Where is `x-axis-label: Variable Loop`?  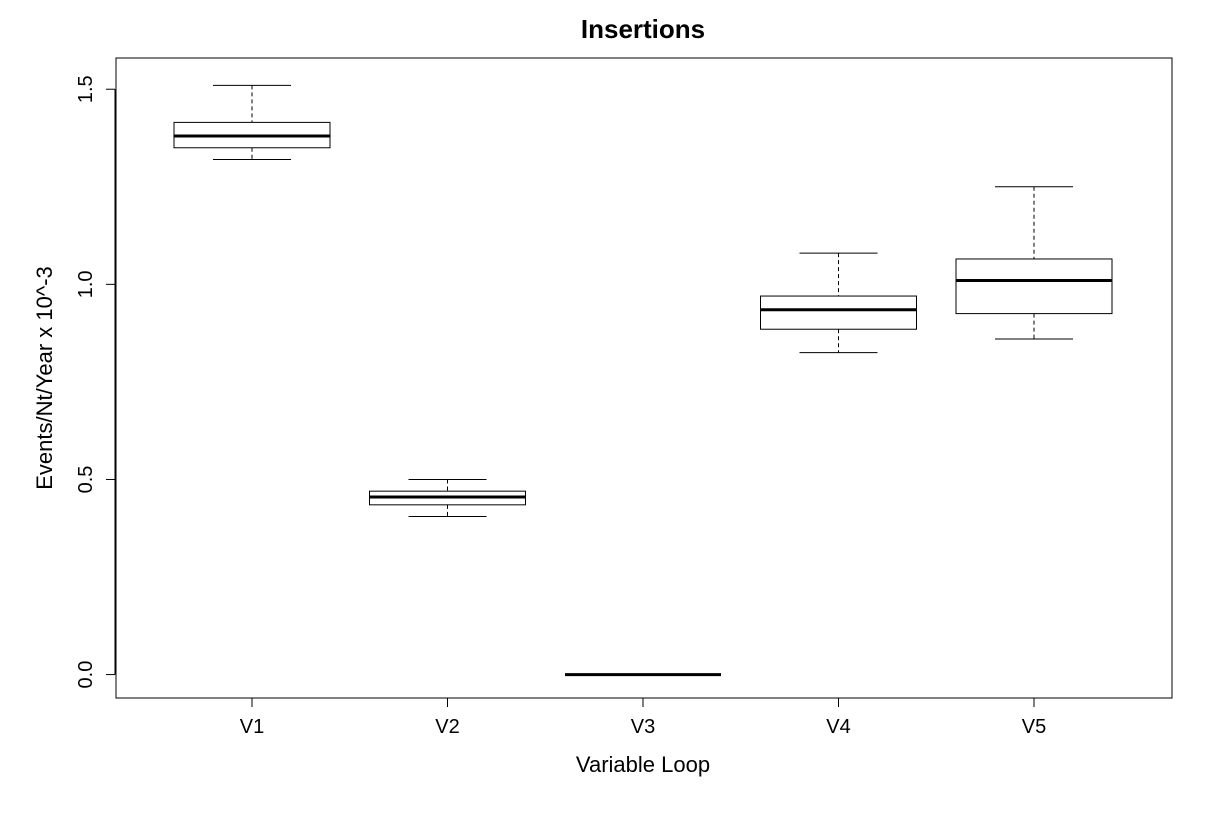
x-axis-label: Variable Loop is located at coordinates (643, 764).